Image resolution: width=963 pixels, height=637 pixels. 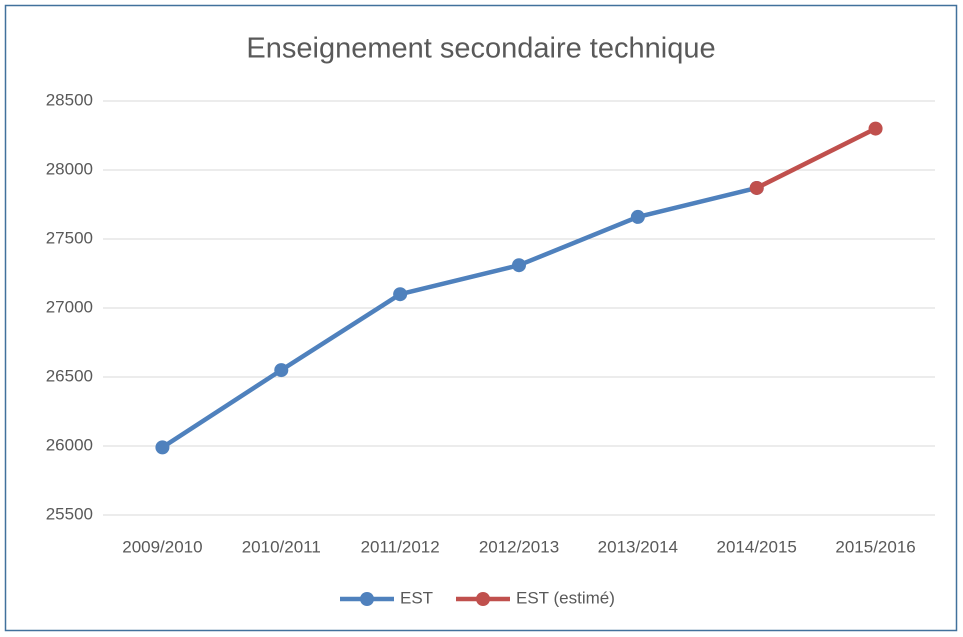 What do you see at coordinates (480, 49) in the screenshot?
I see `chart-title: Enseignement secondaire technique` at bounding box center [480, 49].